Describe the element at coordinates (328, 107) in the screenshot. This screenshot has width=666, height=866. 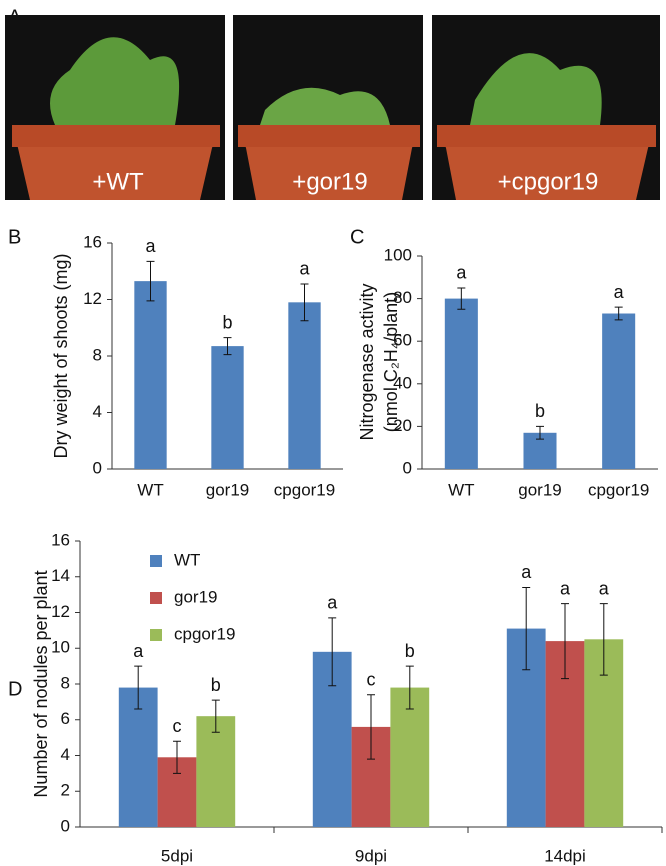
I see `photo: +gor19` at that location.